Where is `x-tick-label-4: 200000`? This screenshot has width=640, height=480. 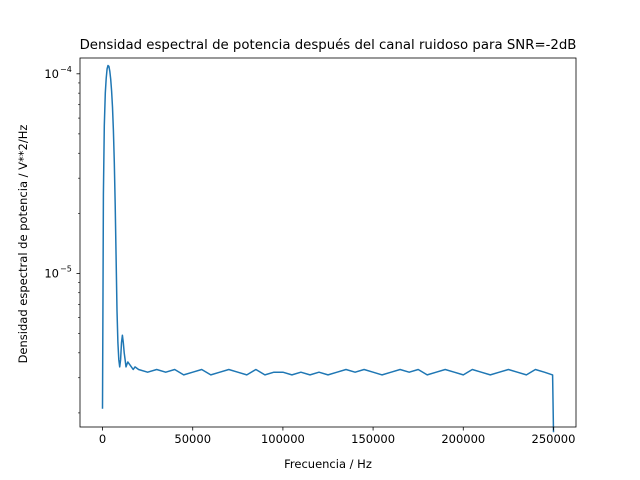
x-tick-label-4: 200000 is located at coordinates (463, 439).